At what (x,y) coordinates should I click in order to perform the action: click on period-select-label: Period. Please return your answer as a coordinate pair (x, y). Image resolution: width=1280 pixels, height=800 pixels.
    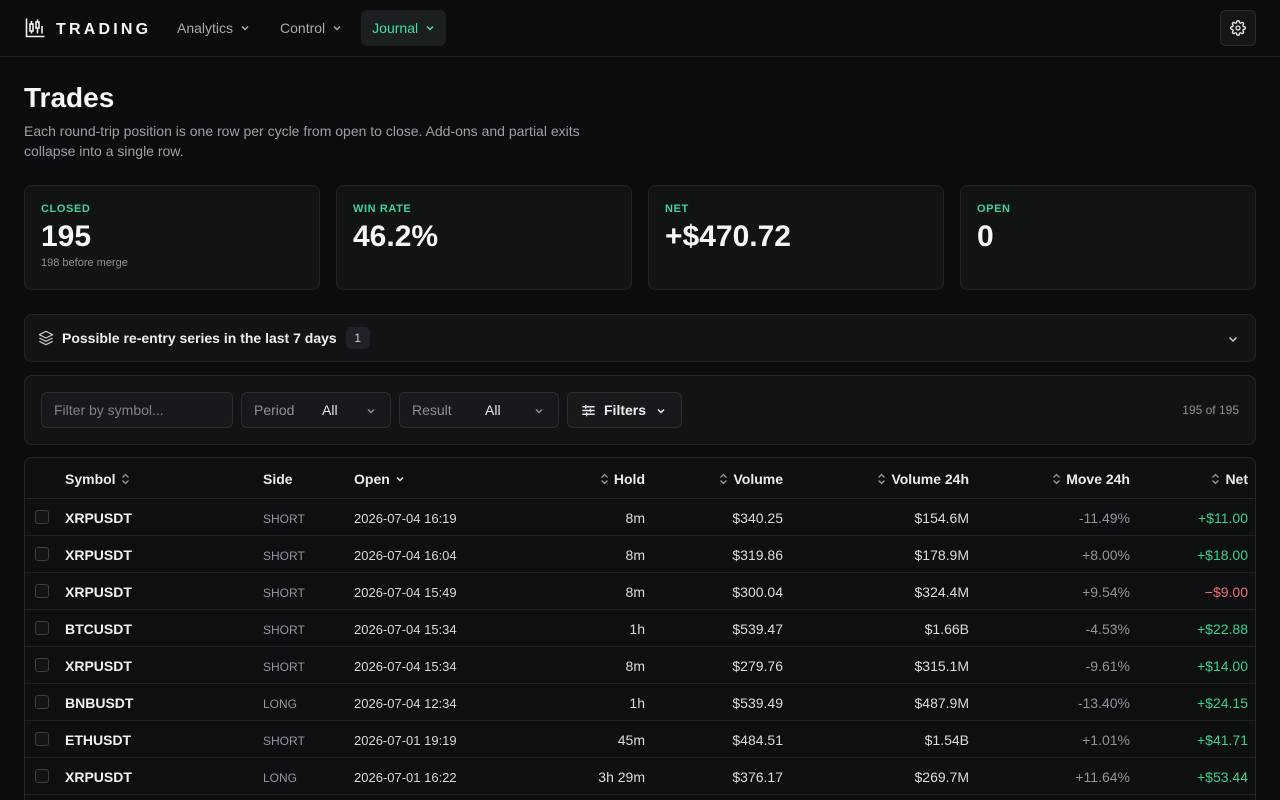
    Looking at the image, I should click on (274, 410).